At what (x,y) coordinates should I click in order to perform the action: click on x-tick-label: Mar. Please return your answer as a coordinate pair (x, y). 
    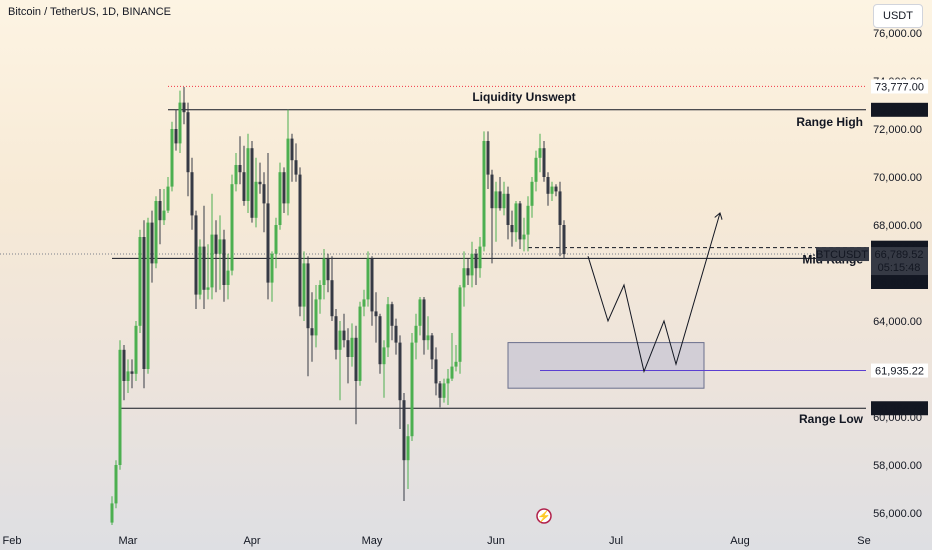
    Looking at the image, I should click on (128, 541).